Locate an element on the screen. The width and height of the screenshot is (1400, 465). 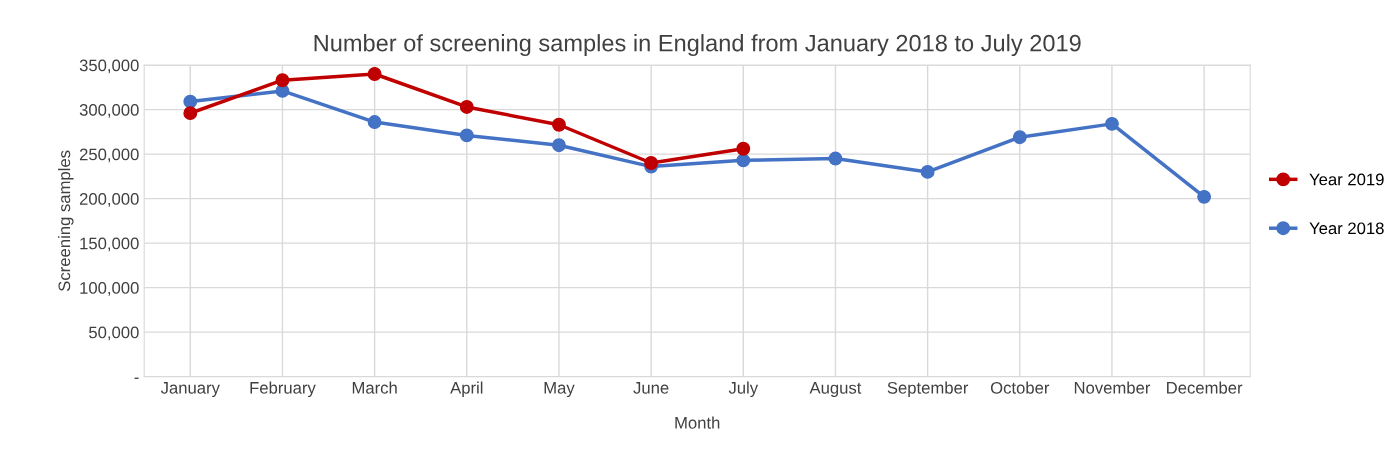
x-tick-label: July is located at coordinates (743, 389).